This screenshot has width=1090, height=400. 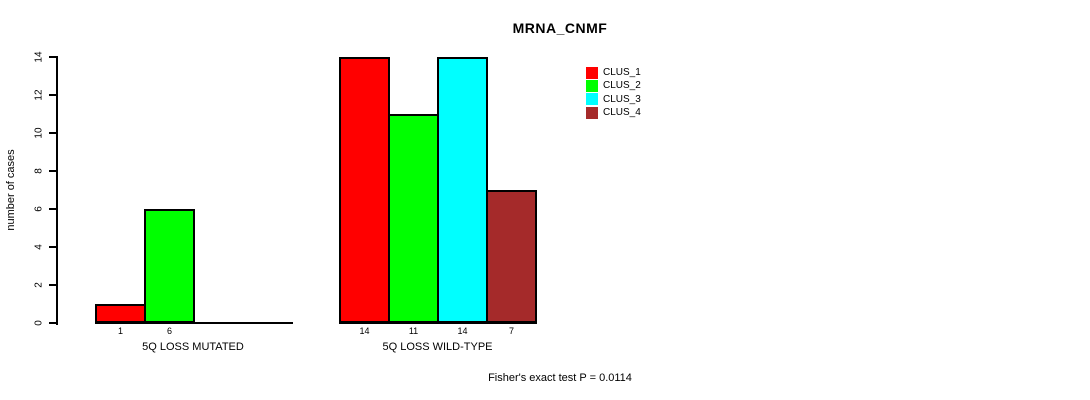 What do you see at coordinates (169, 331) in the screenshot?
I see `bar-value-label: 6` at bounding box center [169, 331].